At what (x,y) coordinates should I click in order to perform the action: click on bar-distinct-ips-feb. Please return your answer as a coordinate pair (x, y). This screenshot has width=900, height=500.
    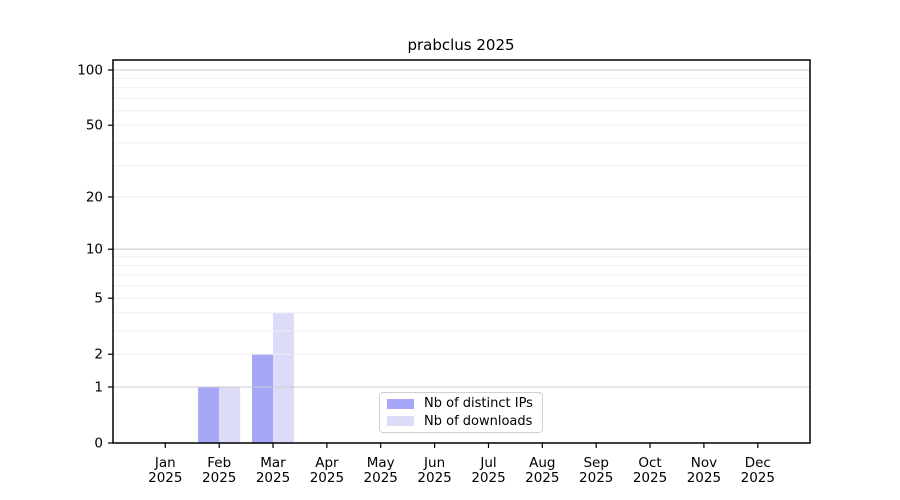
    Looking at the image, I should click on (209, 415).